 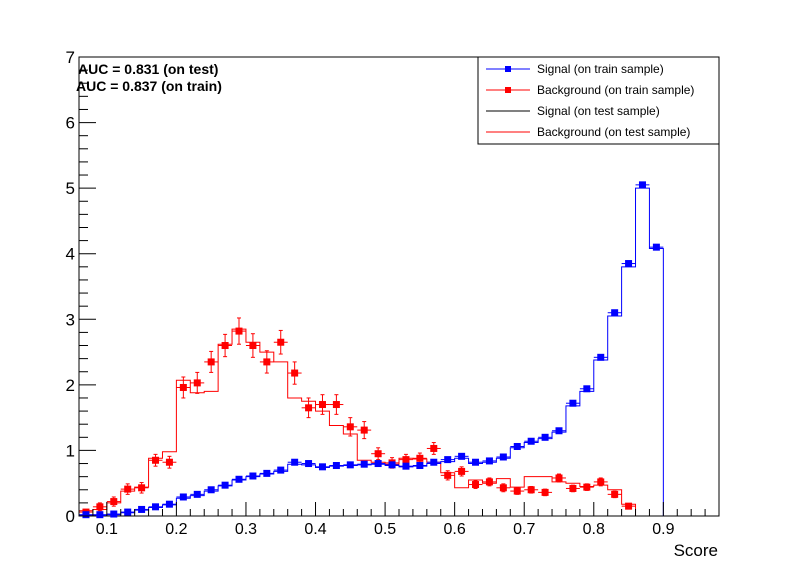 What do you see at coordinates (598, 111) in the screenshot?
I see `legend-signal-test-label: Signal (on test sample)` at bounding box center [598, 111].